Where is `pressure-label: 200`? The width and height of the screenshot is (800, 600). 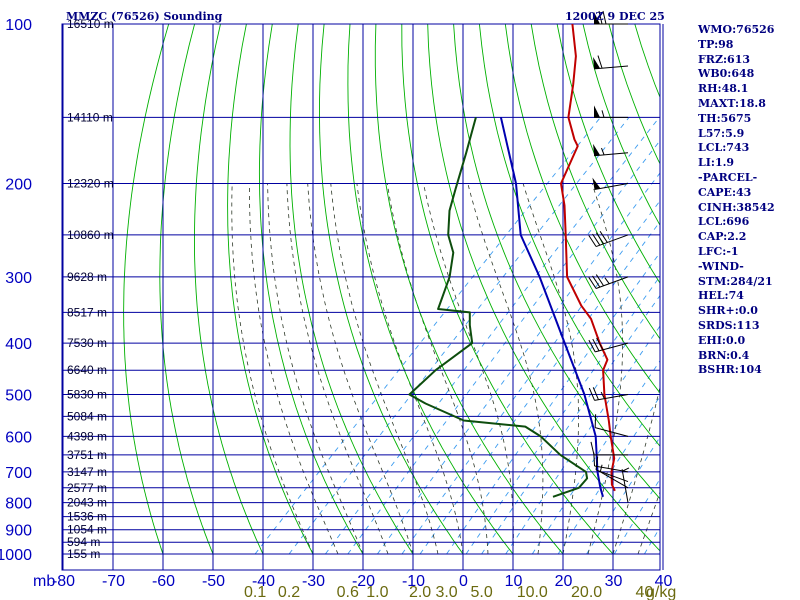
pressure-label: 200 is located at coordinates (18, 185).